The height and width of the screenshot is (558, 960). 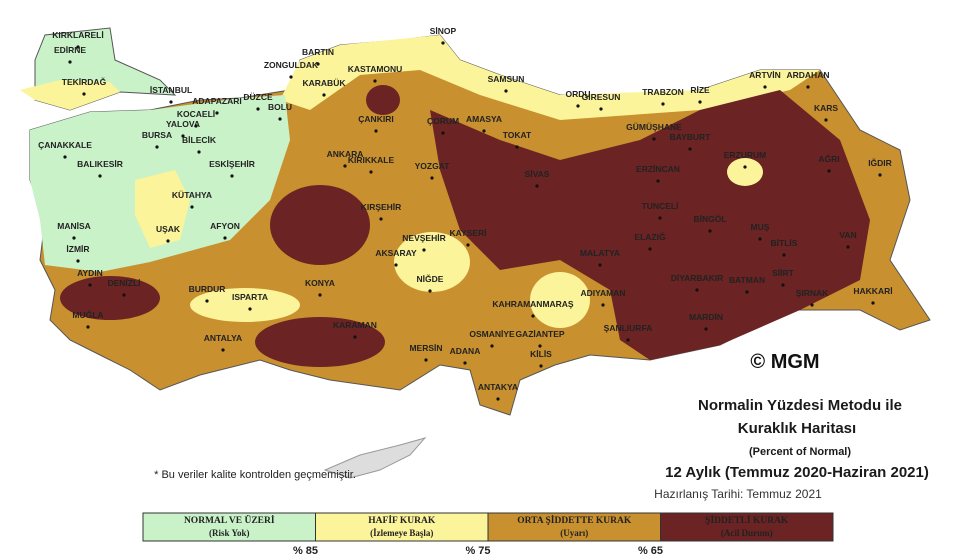 What do you see at coordinates (229, 533) in the screenshot?
I see `legend-sublabel: (Risk Yok)` at bounding box center [229, 533].